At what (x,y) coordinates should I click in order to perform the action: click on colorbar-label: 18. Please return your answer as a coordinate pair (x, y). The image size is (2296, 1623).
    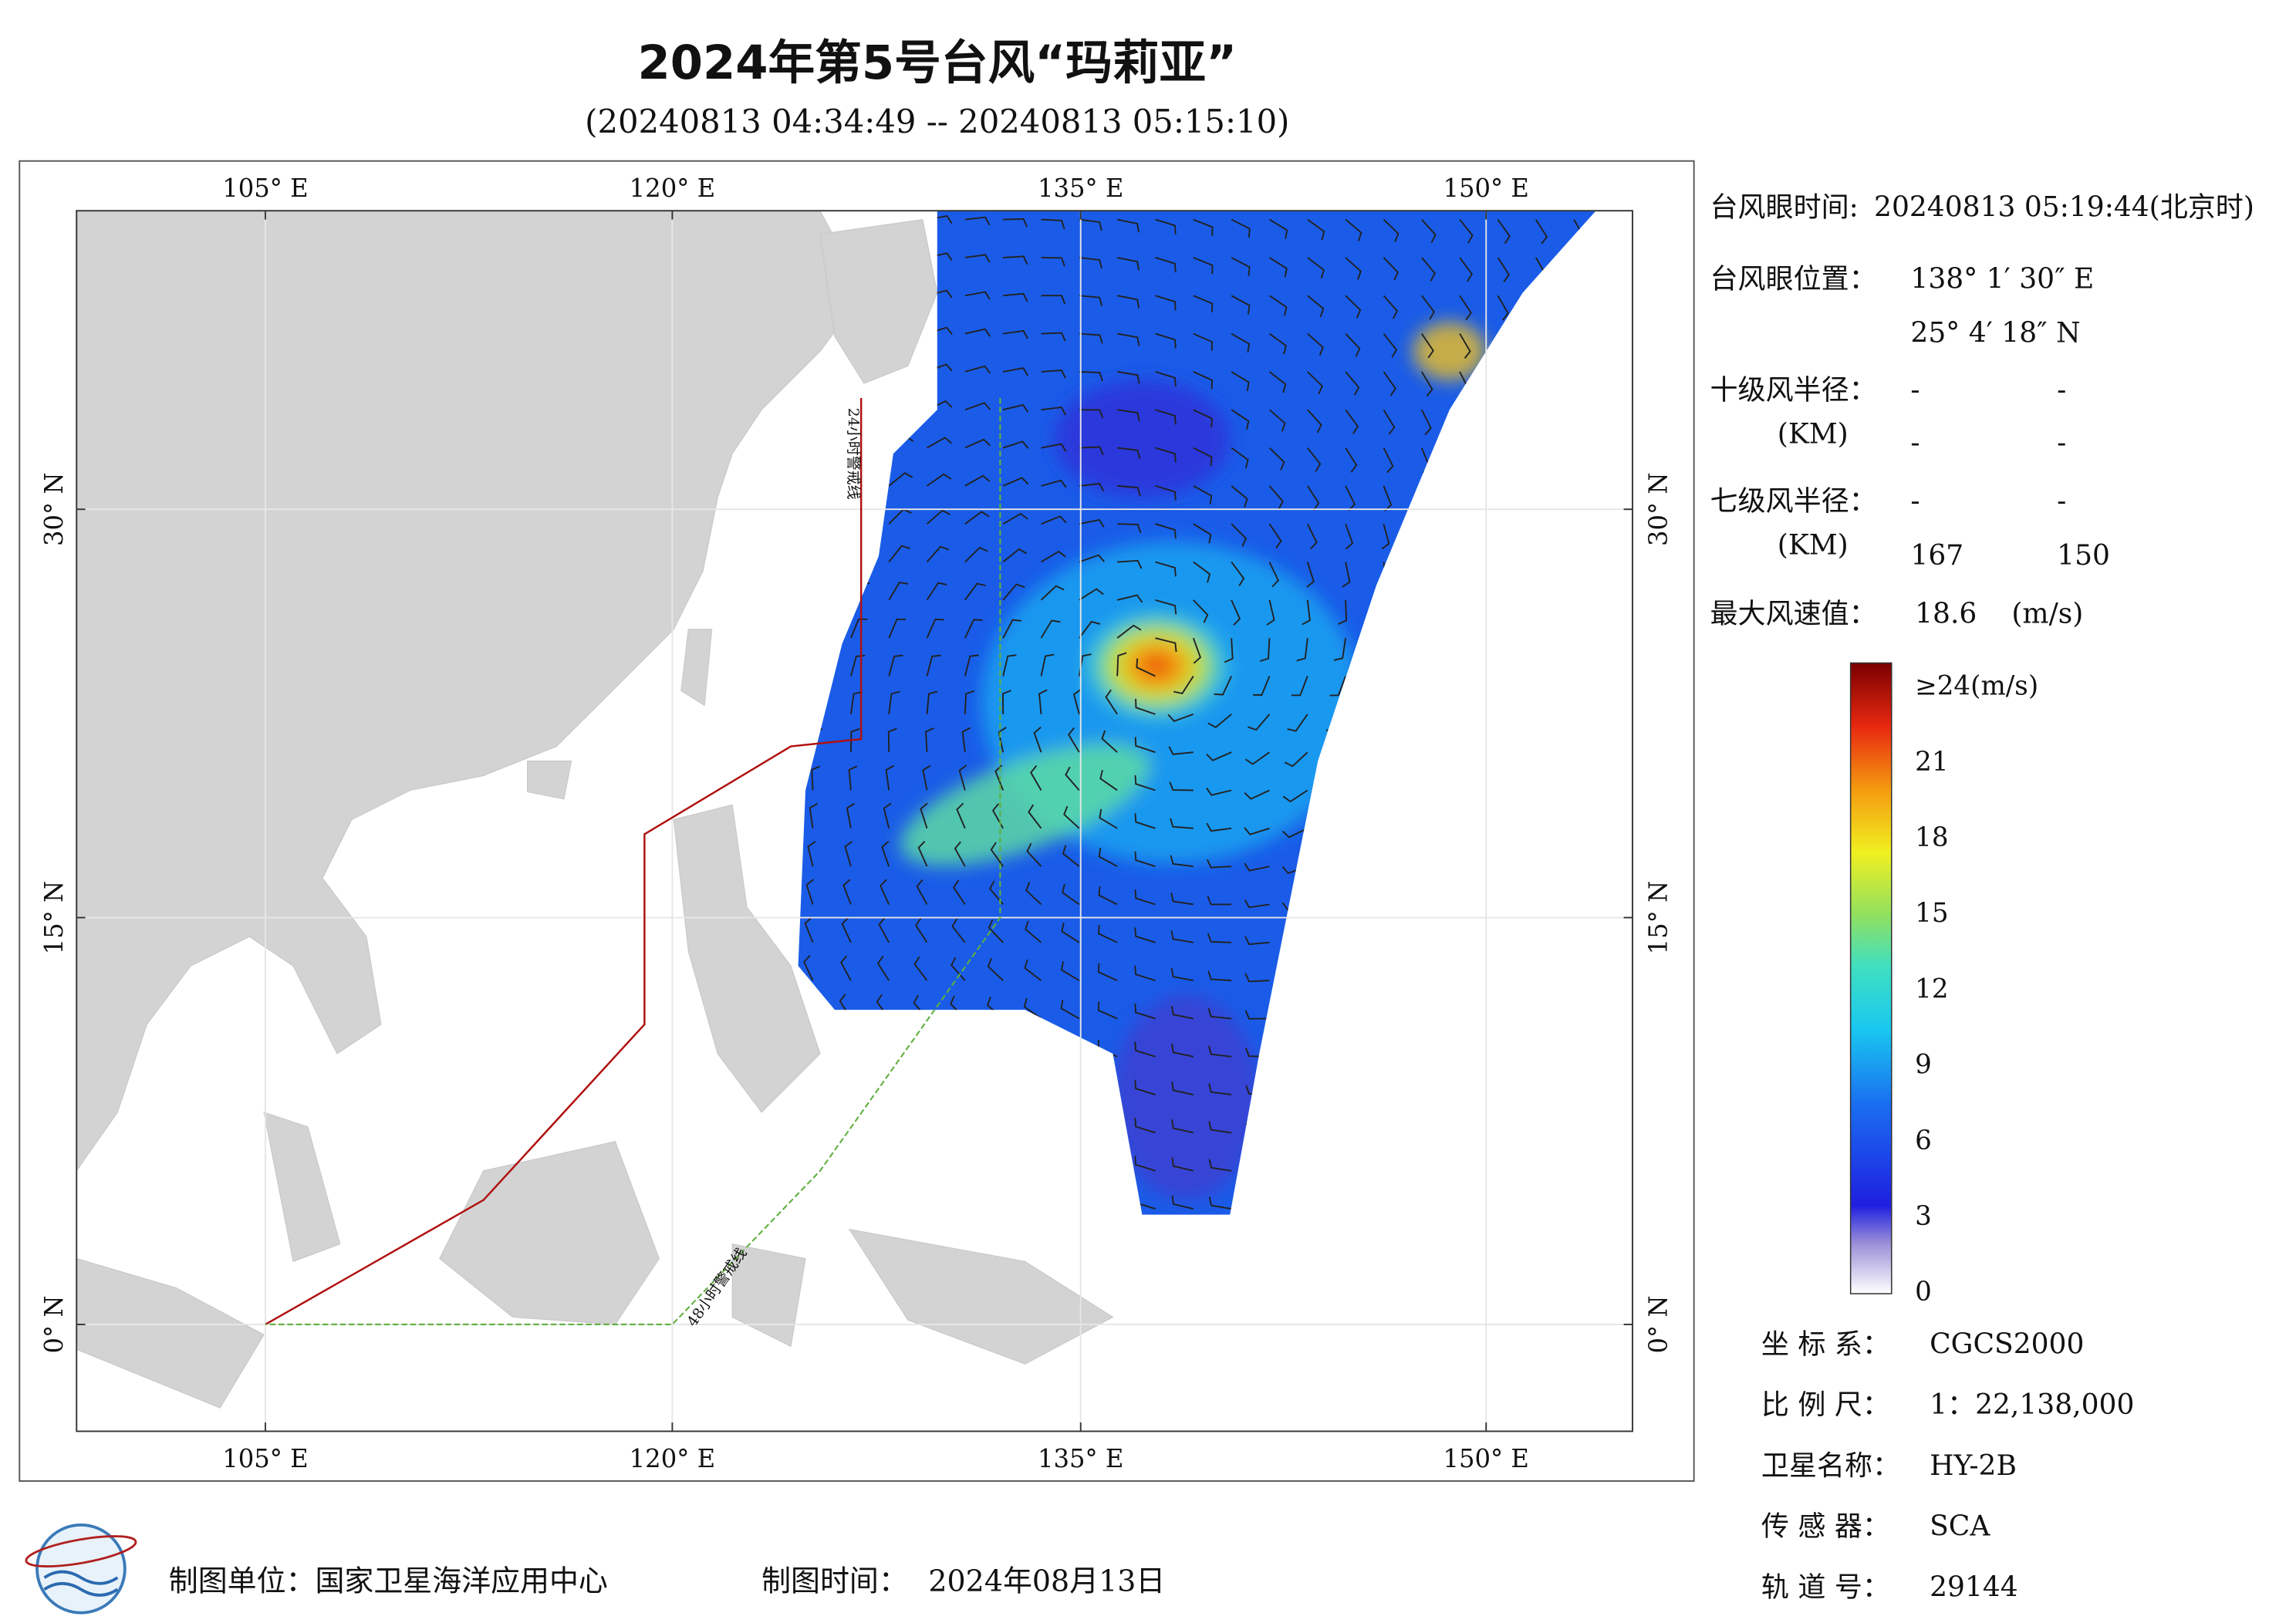
    Looking at the image, I should click on (1931, 837).